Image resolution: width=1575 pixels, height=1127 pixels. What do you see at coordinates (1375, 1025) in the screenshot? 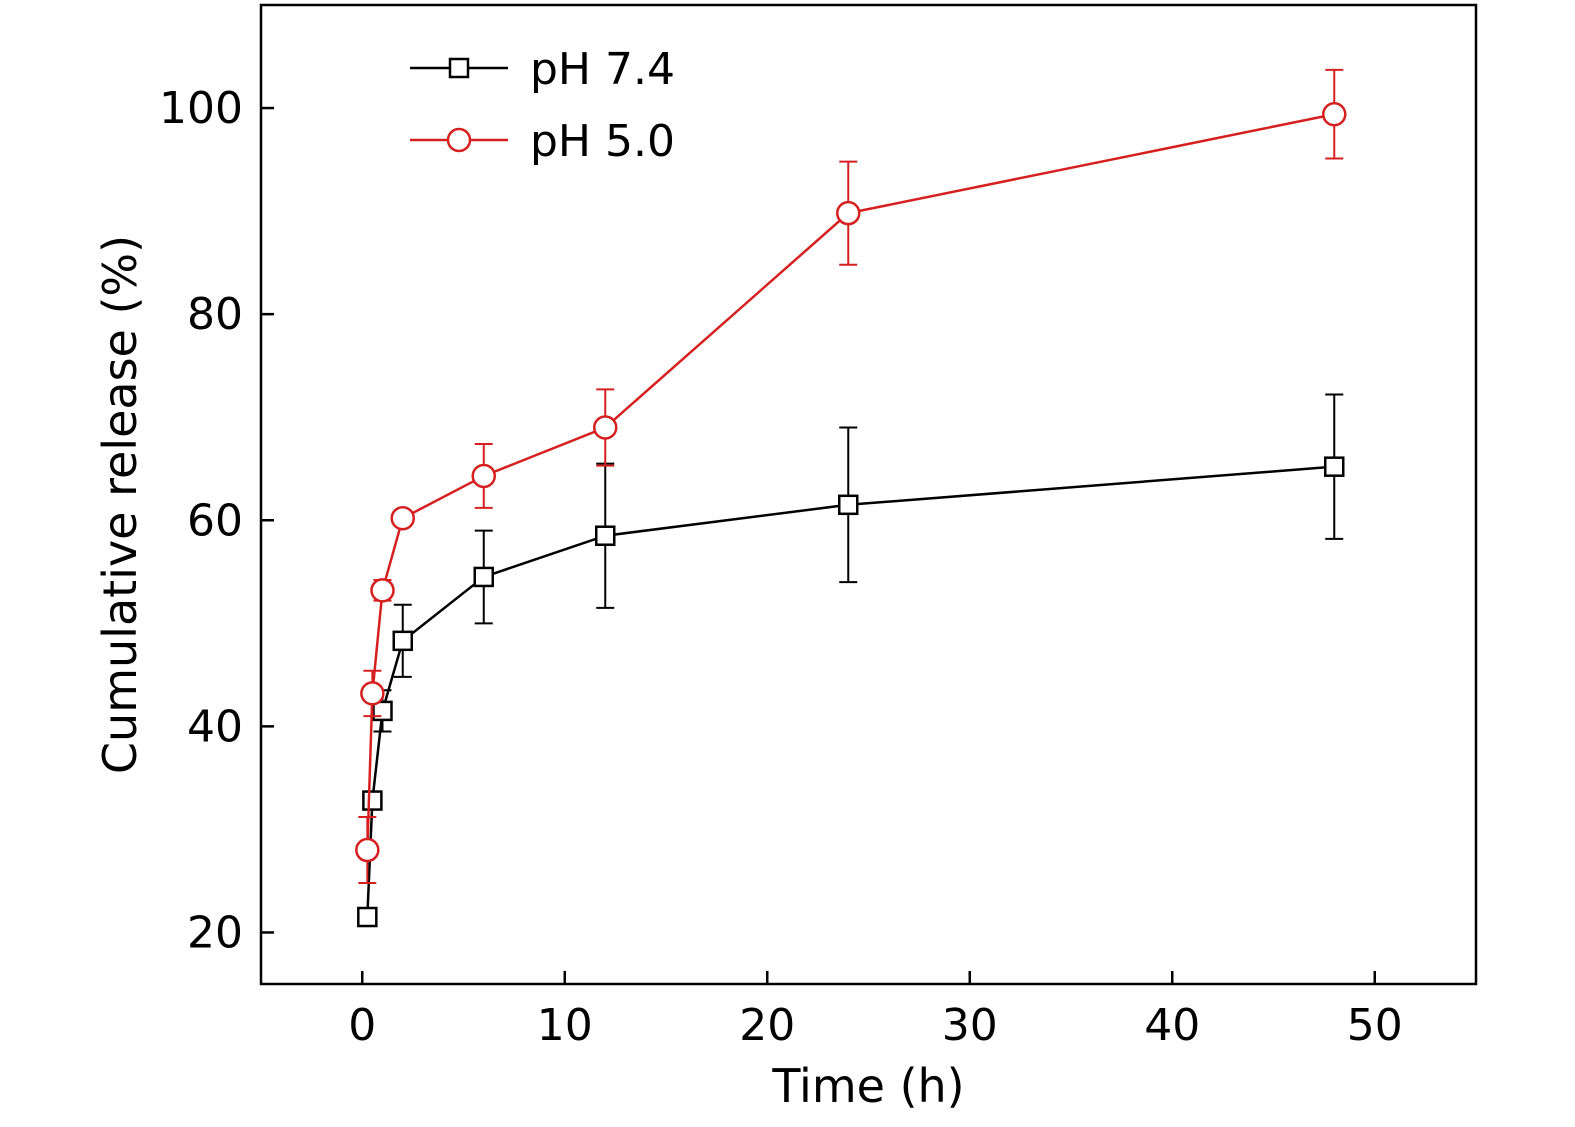
I see `x-tick-label: 50` at bounding box center [1375, 1025].